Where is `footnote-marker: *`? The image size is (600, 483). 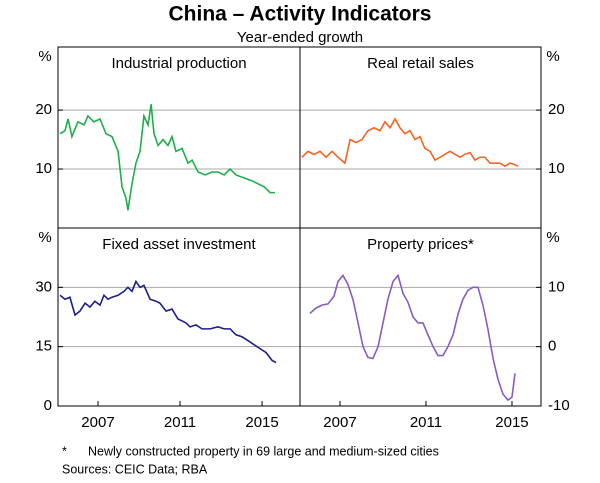 footnote-marker: * is located at coordinates (64, 451).